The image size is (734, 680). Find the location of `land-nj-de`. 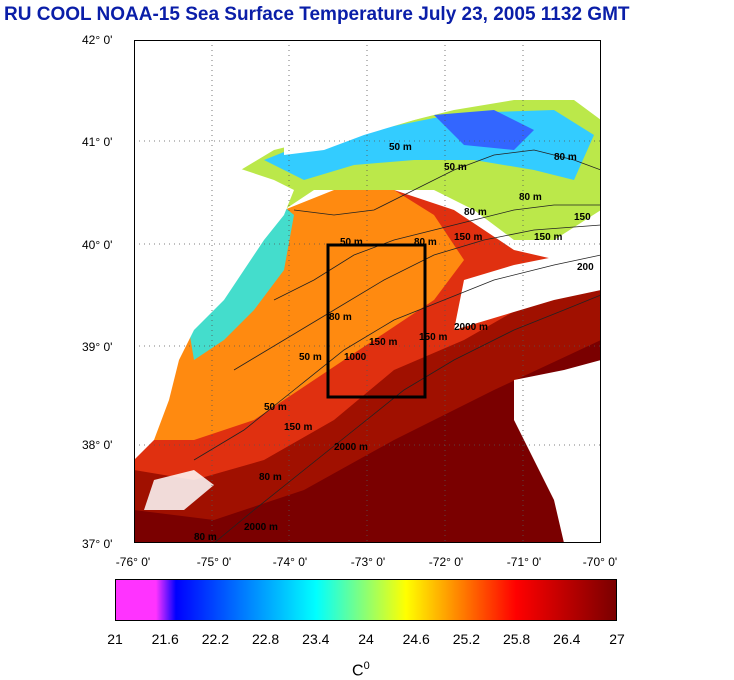

land-nj-de is located at coordinates (214, 250).